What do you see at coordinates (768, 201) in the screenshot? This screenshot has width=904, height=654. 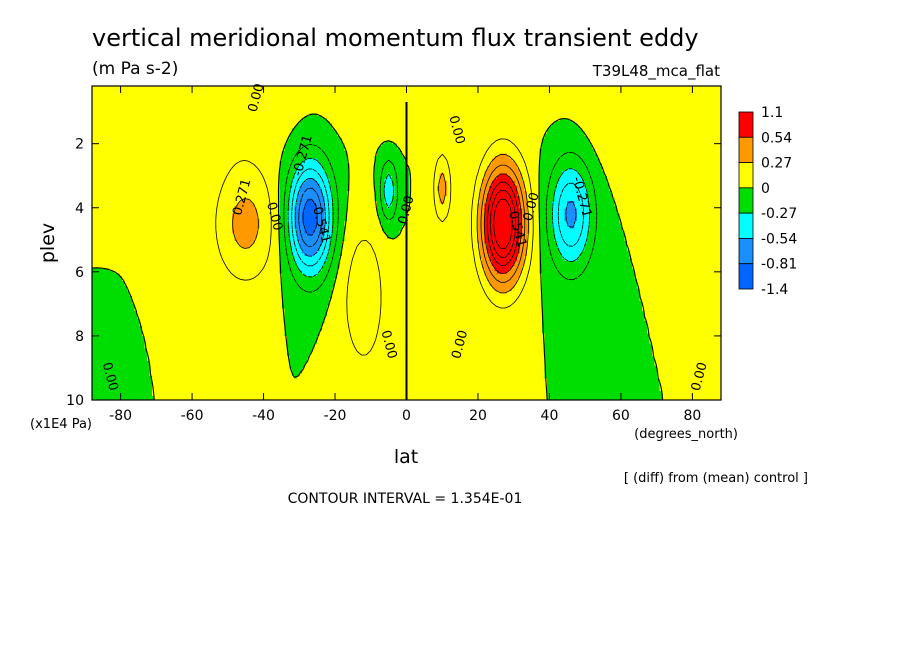 I see `color-legend: 1.1 0.54 0.27 0 -0.27 -0.54 -0.81 -1.4` at bounding box center [768, 201].